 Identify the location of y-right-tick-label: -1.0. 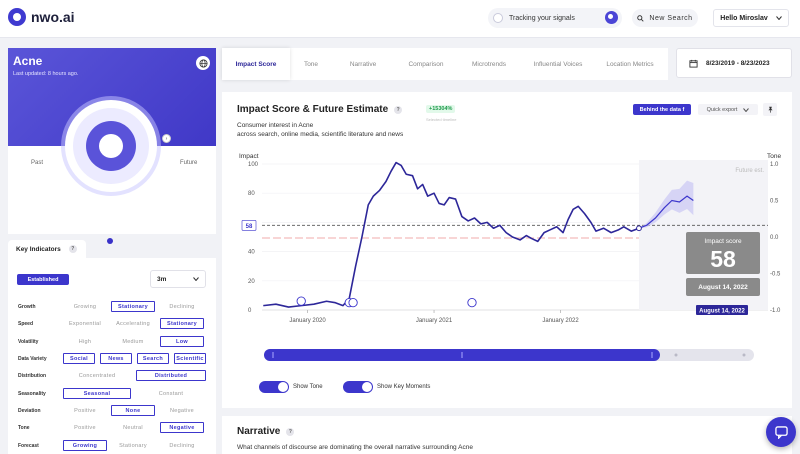
(775, 311).